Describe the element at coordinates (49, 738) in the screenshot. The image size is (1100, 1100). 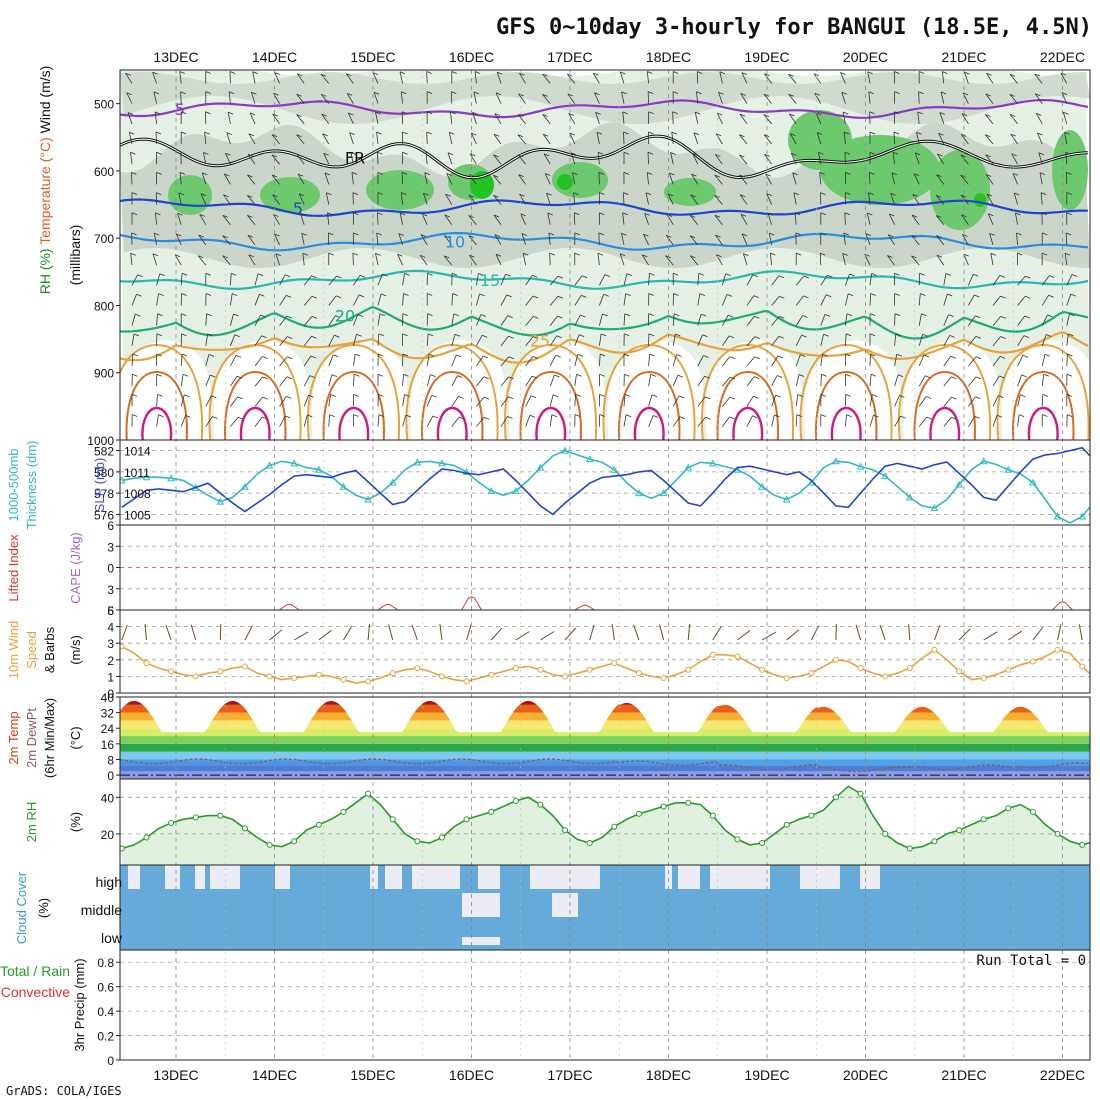
I see `panel-side-label-part: (6hr Min/Max)` at that location.